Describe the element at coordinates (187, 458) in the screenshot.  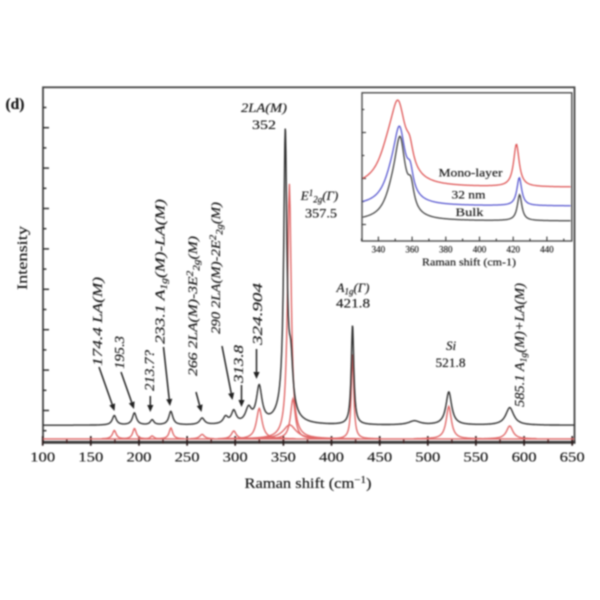
I see `svg-text: 250` at that location.